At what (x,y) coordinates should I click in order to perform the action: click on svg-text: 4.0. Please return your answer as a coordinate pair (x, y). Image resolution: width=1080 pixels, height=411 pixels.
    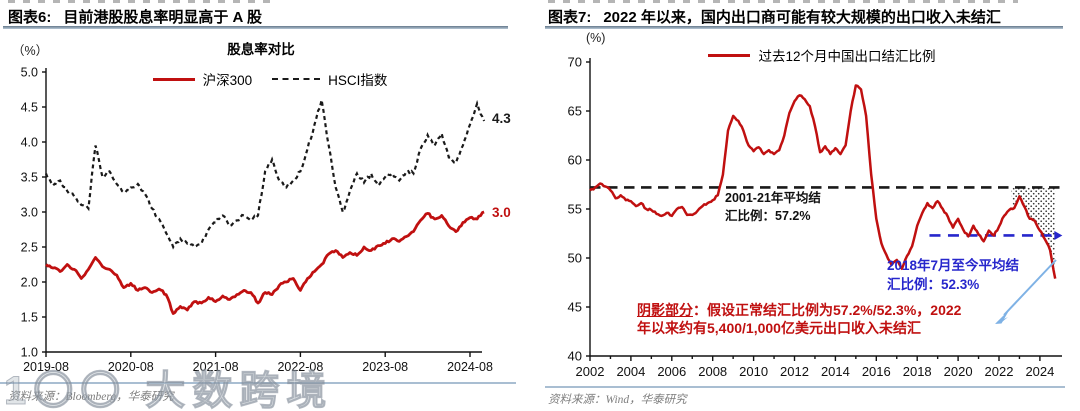
    Looking at the image, I should click on (29, 143).